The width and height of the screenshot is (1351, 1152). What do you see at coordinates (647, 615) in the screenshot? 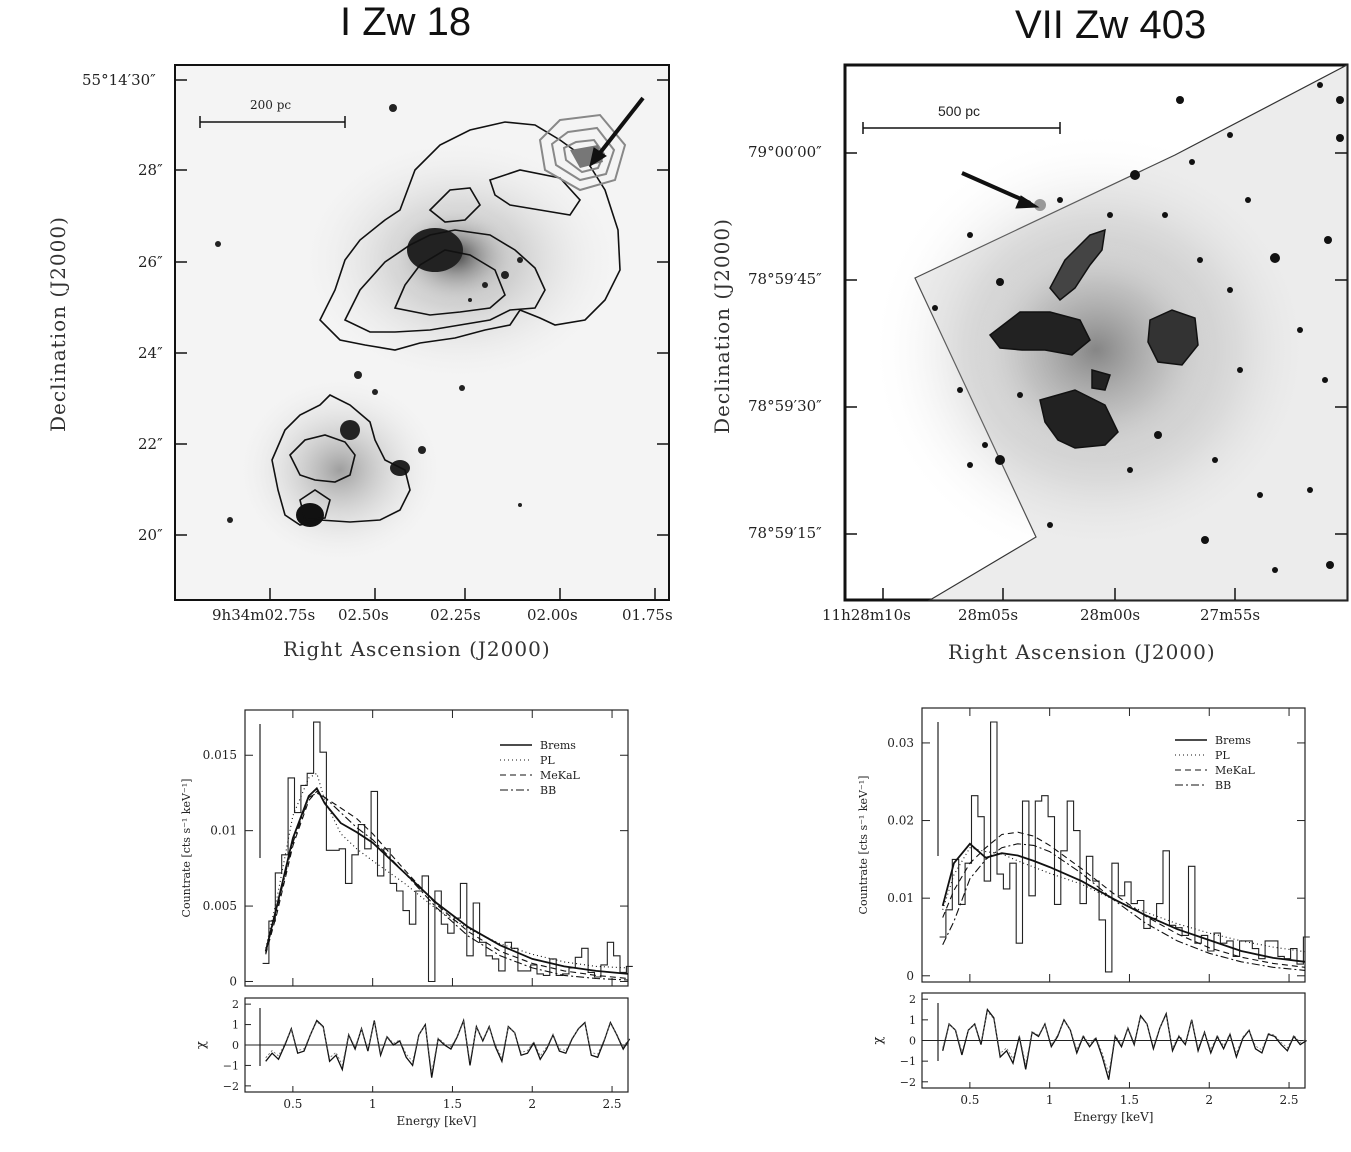
I see `izw18-ra-tick: 01.75s` at bounding box center [647, 615].